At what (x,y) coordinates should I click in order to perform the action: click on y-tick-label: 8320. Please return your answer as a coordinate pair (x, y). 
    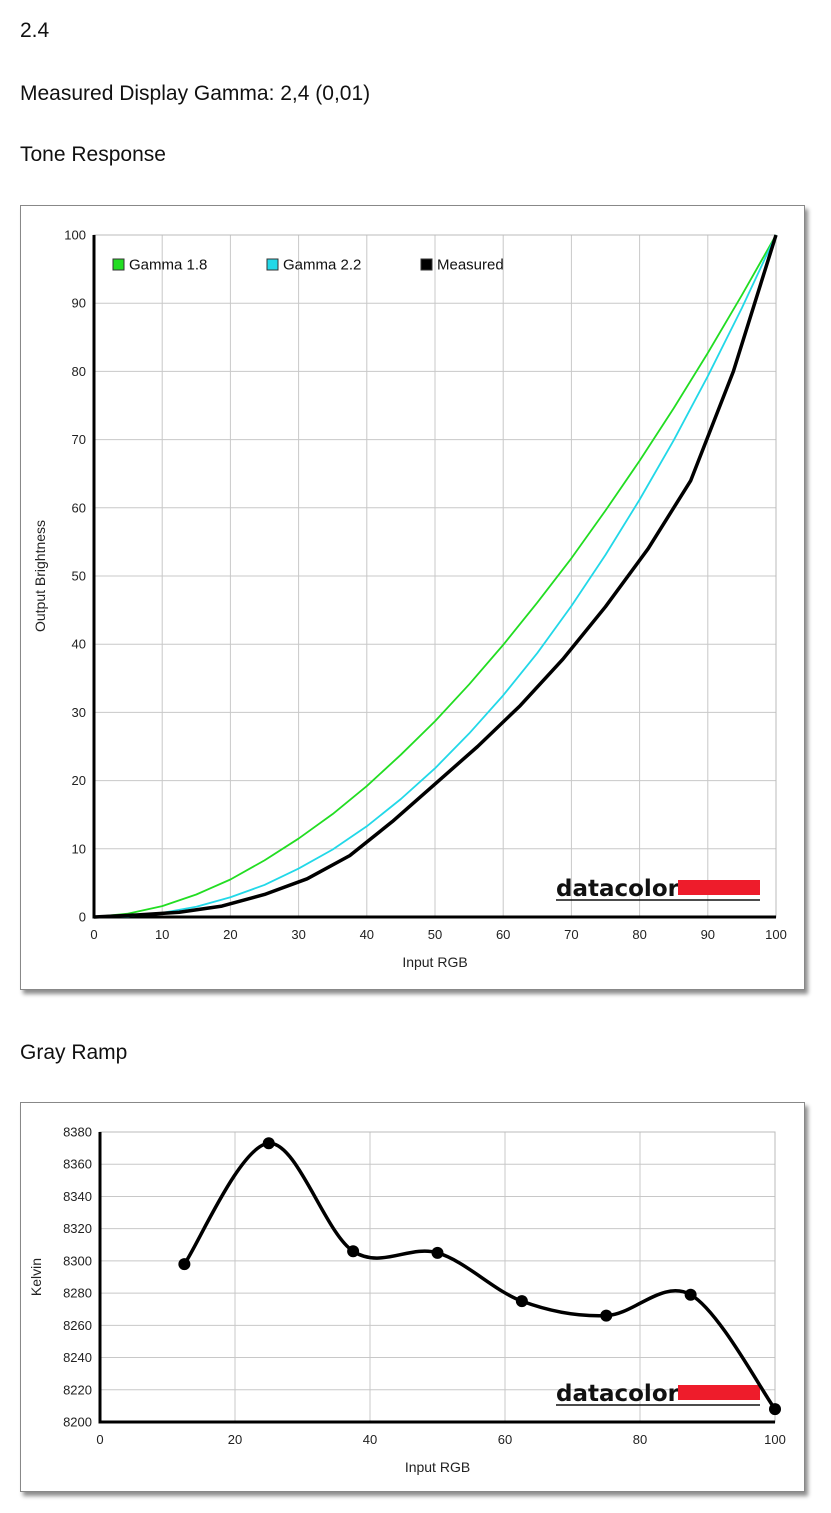
    Looking at the image, I should click on (77, 1228).